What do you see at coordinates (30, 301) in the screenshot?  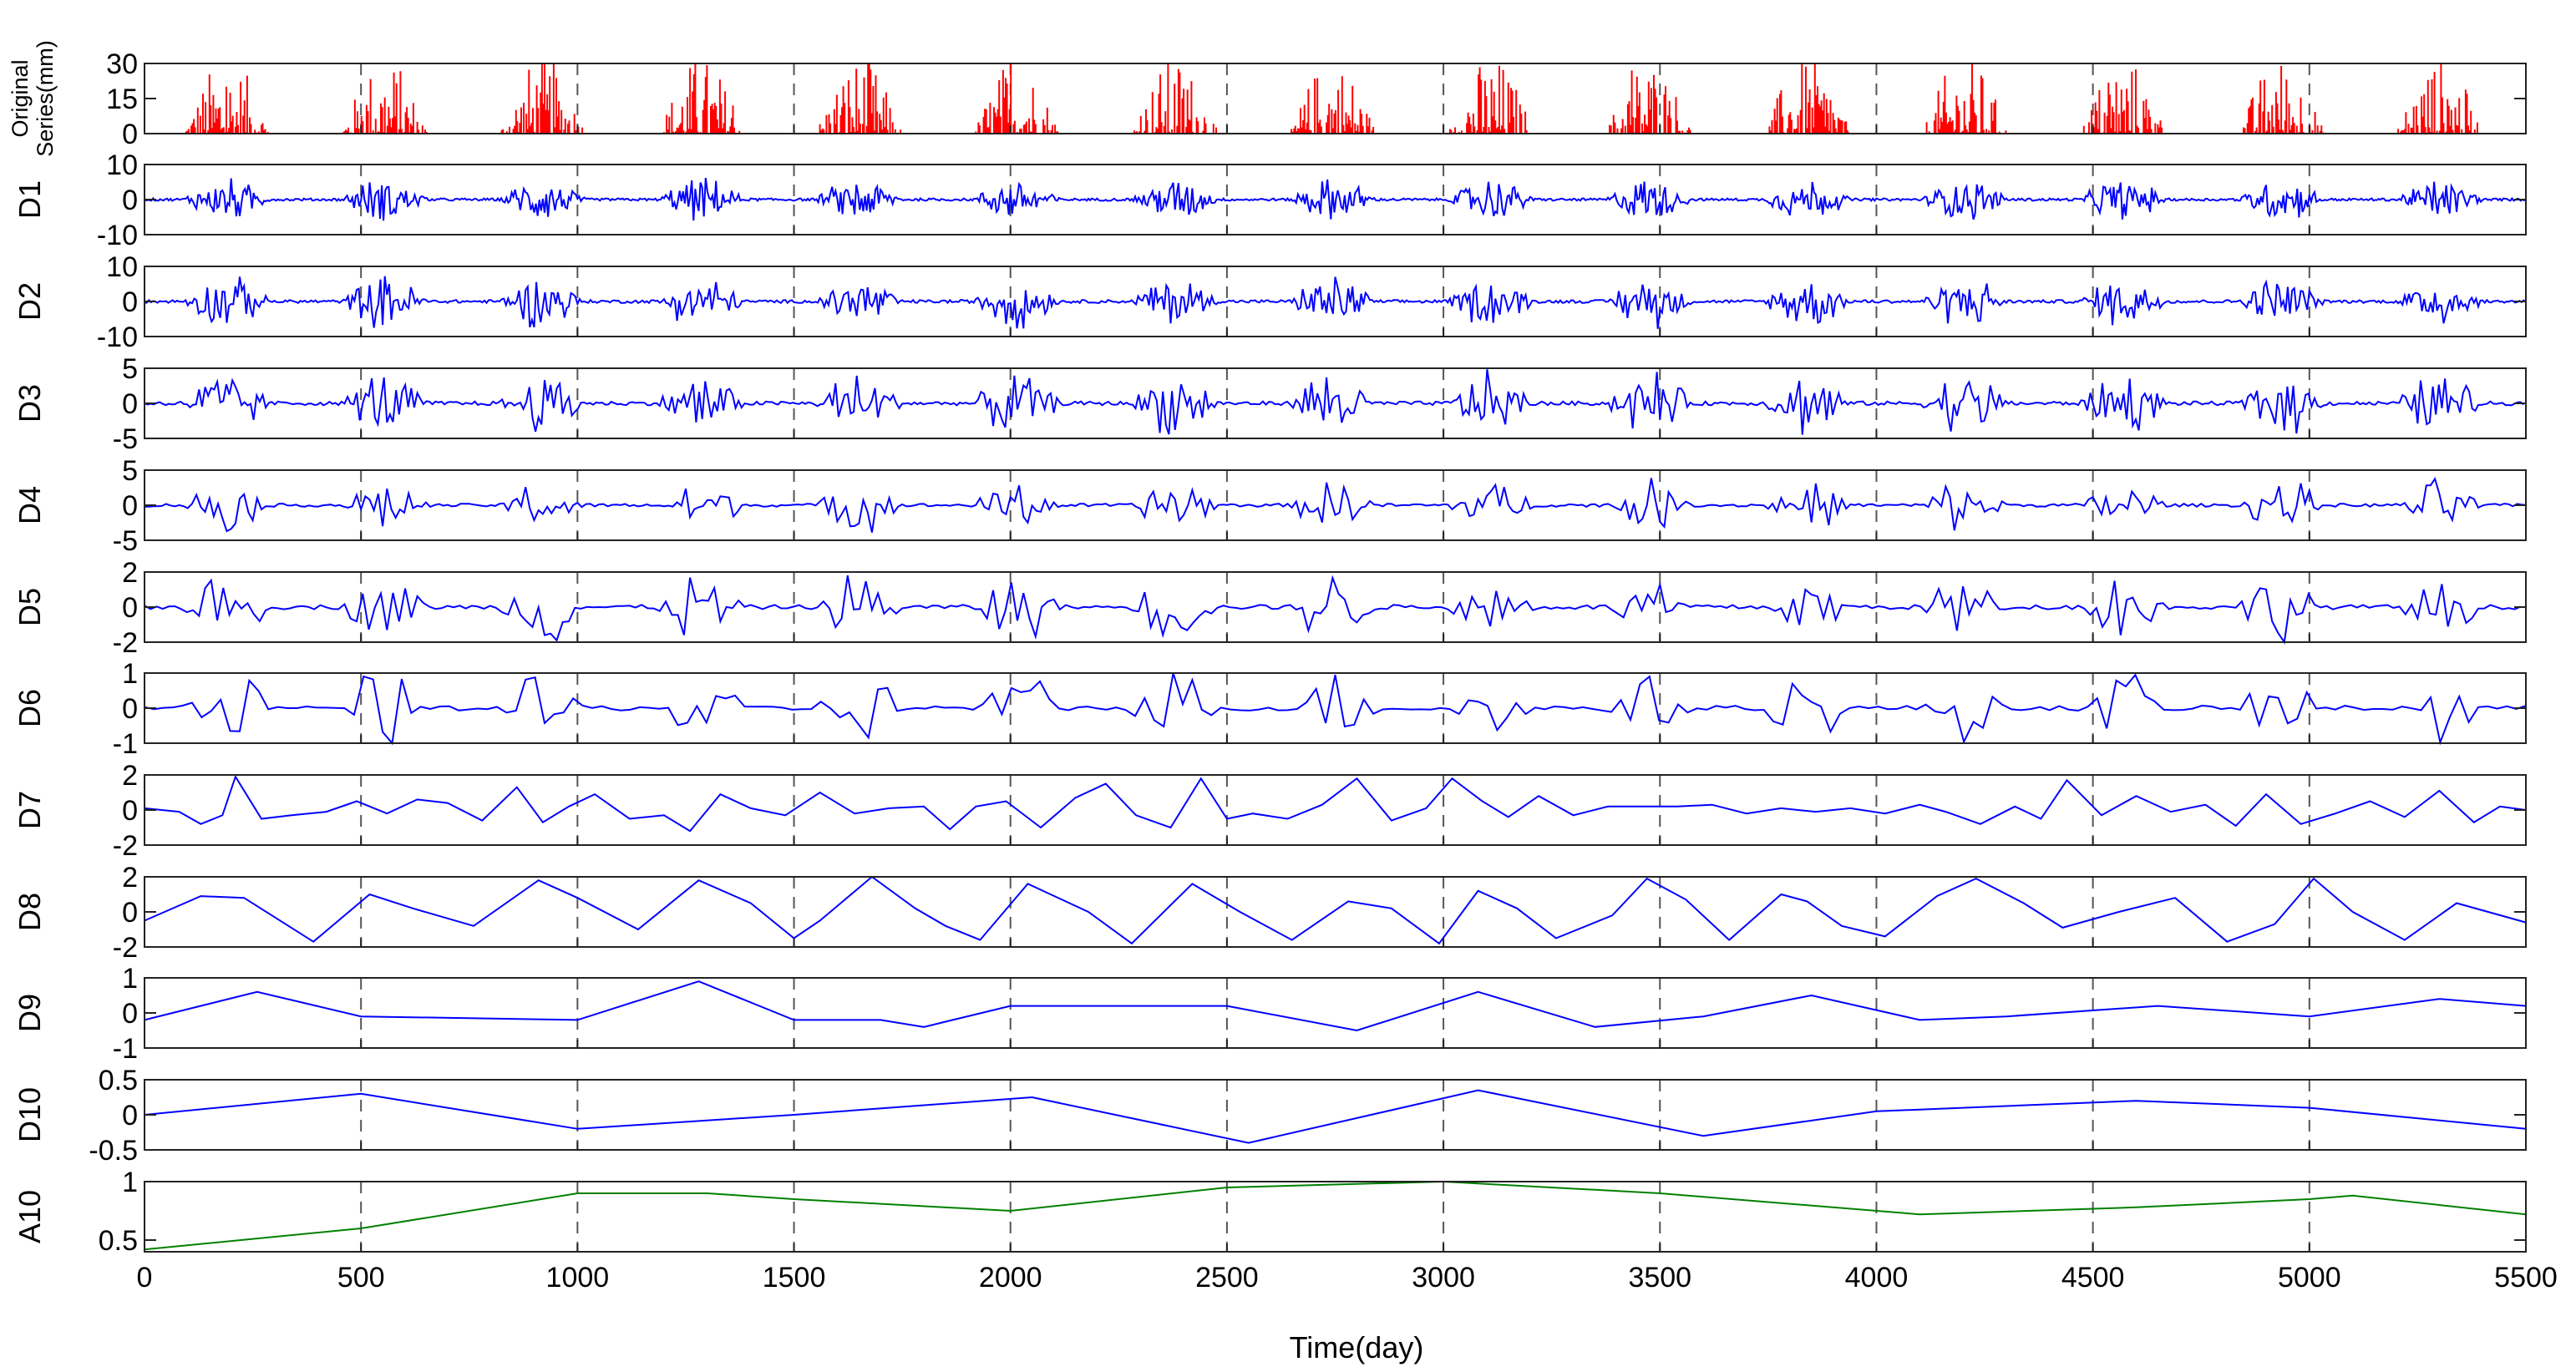 I see `y-axis-label-d2: D2` at bounding box center [30, 301].